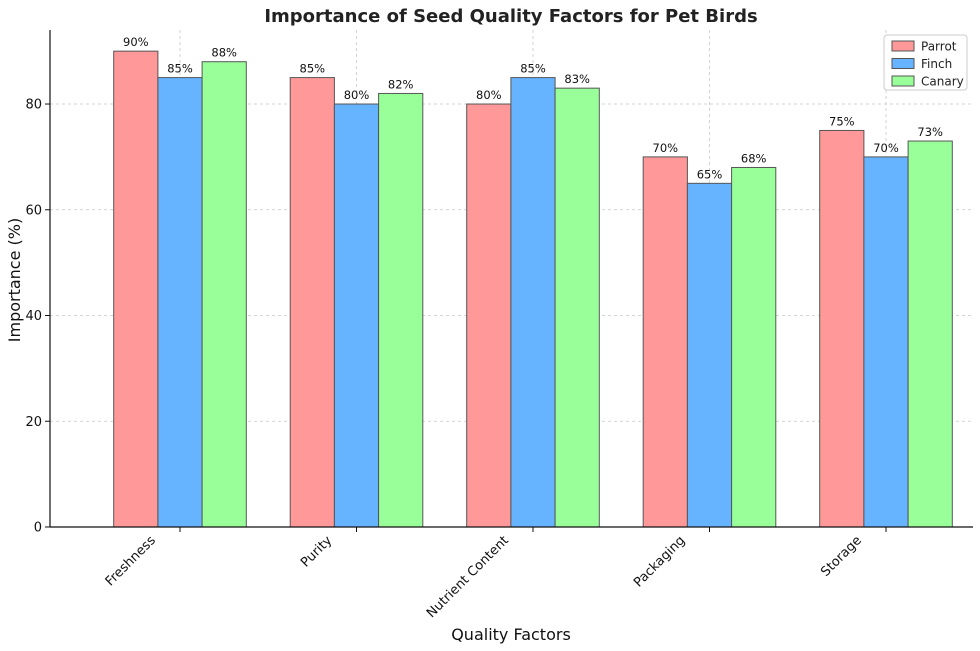 Image resolution: width=980 pixels, height=651 pixels. What do you see at coordinates (936, 64) in the screenshot?
I see `legend-label-finch: Finch` at bounding box center [936, 64].